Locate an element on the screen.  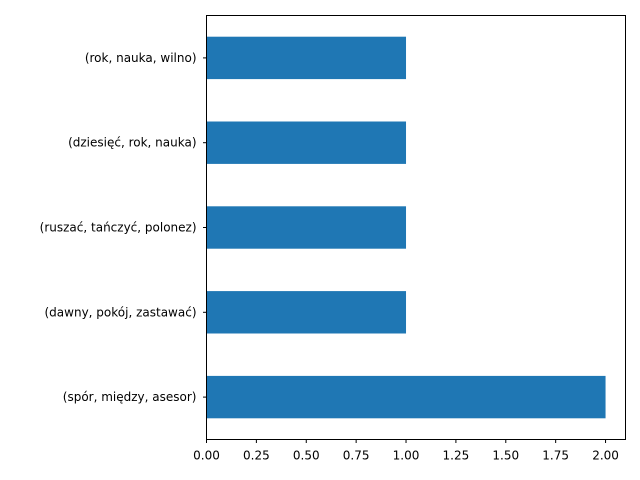
y-tick-label: (spór, między, asesor) is located at coordinates (130, 397).